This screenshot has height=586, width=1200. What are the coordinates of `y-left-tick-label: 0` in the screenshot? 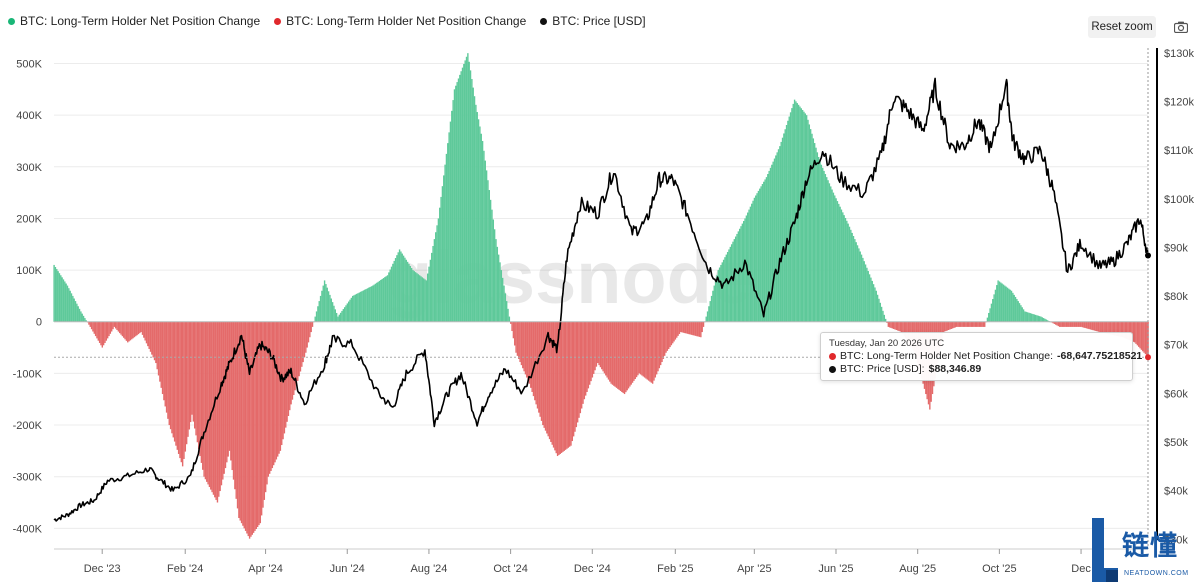 It's located at (39, 323).